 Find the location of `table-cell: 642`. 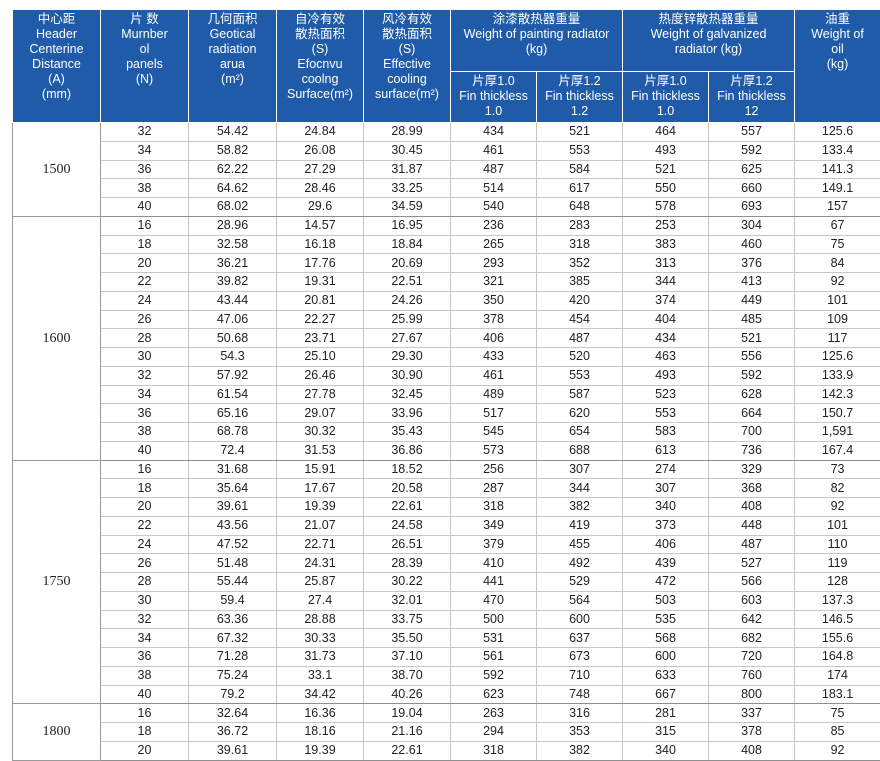

table-cell: 642 is located at coordinates (752, 619).